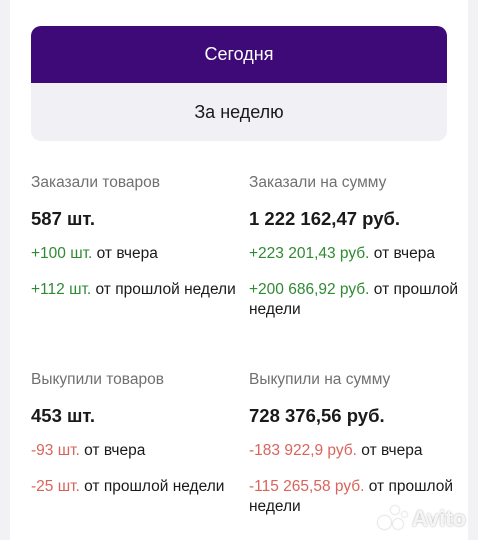 The height and width of the screenshot is (540, 478). Describe the element at coordinates (55, 486) in the screenshot. I see `delta-amount: -25 шт.` at that location.